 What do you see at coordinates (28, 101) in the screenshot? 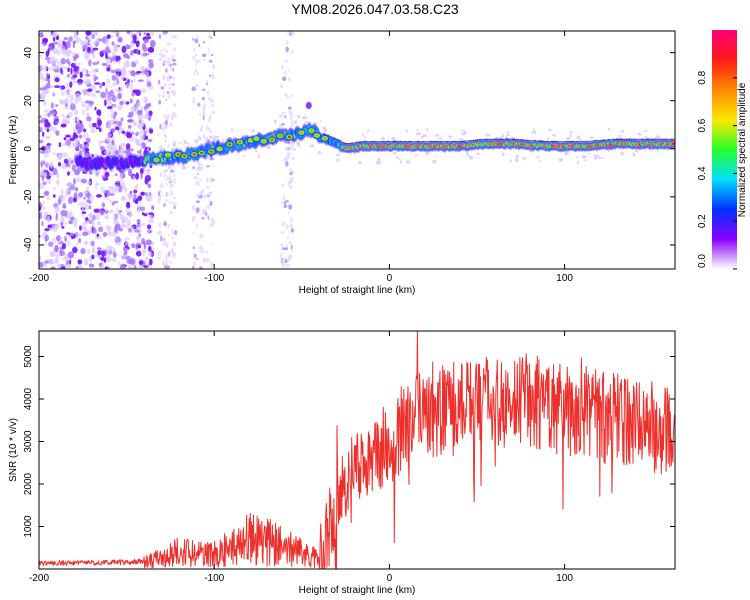
I see `y-tick-label: 20` at bounding box center [28, 101].